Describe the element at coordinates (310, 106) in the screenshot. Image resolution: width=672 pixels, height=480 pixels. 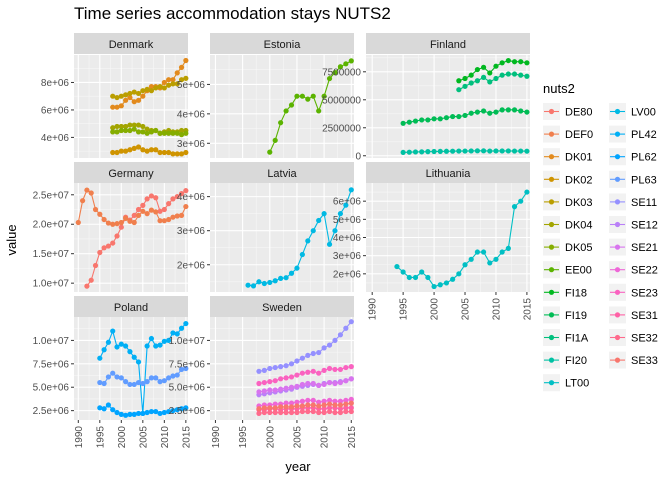
I see `series-ee00` at that location.